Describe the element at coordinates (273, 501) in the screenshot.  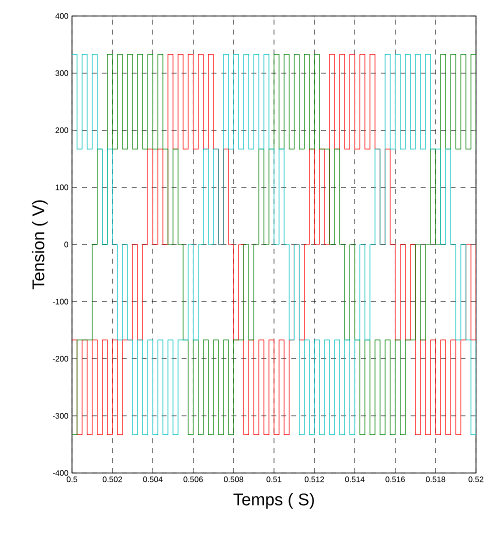
I see `x-axis-title: Temps ( S)` at that location.